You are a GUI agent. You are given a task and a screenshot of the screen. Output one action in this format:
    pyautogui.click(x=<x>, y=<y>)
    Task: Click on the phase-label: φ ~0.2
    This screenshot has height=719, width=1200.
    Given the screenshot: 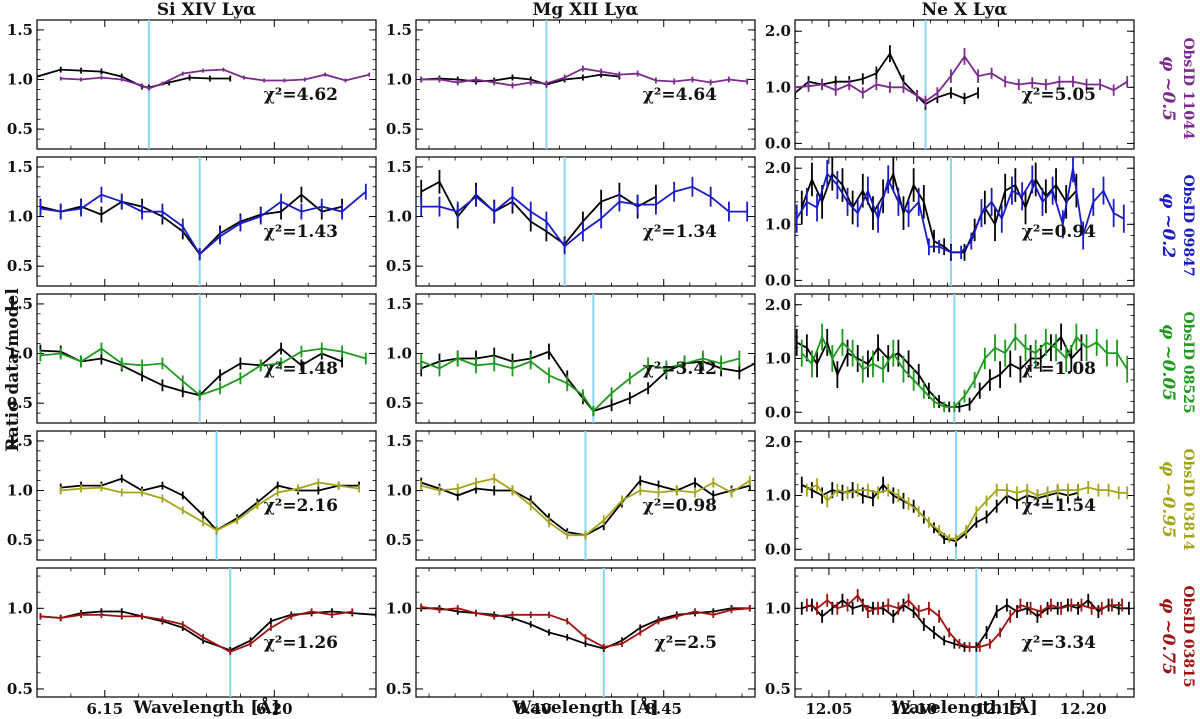 What is the action you would take?
    pyautogui.click(x=1168, y=225)
    